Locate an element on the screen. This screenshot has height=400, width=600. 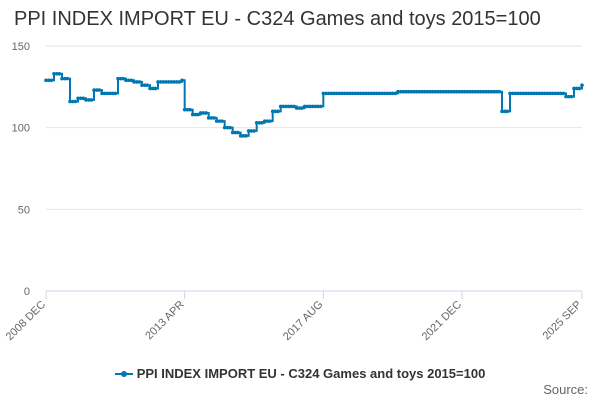
y-tick-label: 150 is located at coordinates (21, 47).